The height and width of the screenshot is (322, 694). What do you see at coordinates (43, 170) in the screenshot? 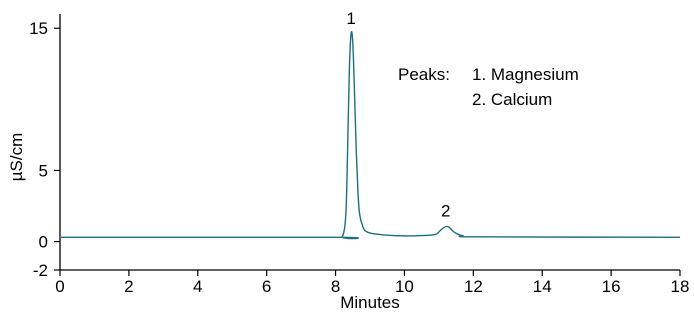
I see `y-tick-label: 5` at bounding box center [43, 170].